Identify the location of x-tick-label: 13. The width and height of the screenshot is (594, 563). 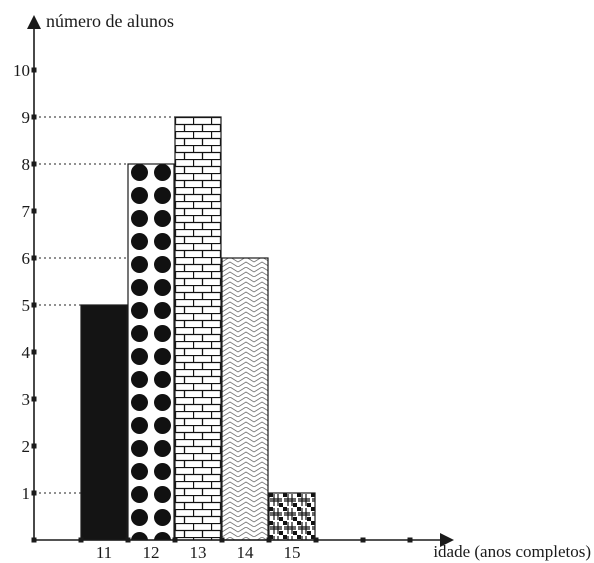
(198, 552).